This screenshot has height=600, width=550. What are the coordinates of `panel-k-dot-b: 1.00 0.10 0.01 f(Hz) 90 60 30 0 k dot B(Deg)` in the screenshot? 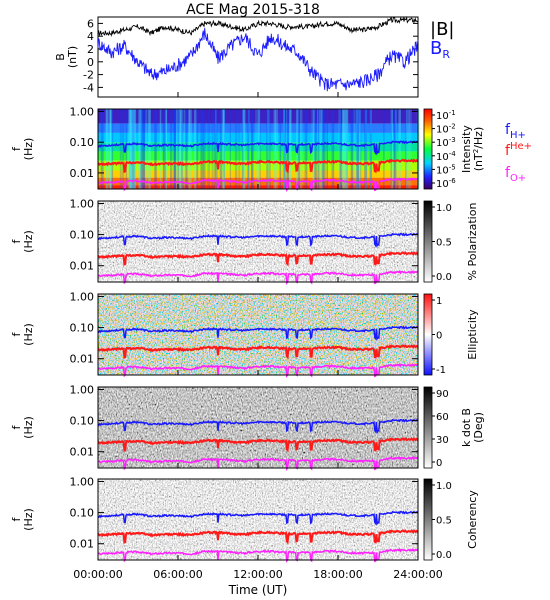 It's located at (247, 427).